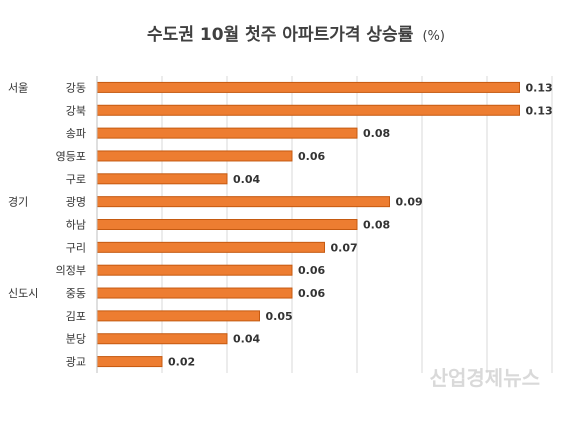 Image resolution: width=582 pixels, height=433 pixels. What do you see at coordinates (76, 110) in the screenshot?
I see `category-label: 강북` at bounding box center [76, 110].